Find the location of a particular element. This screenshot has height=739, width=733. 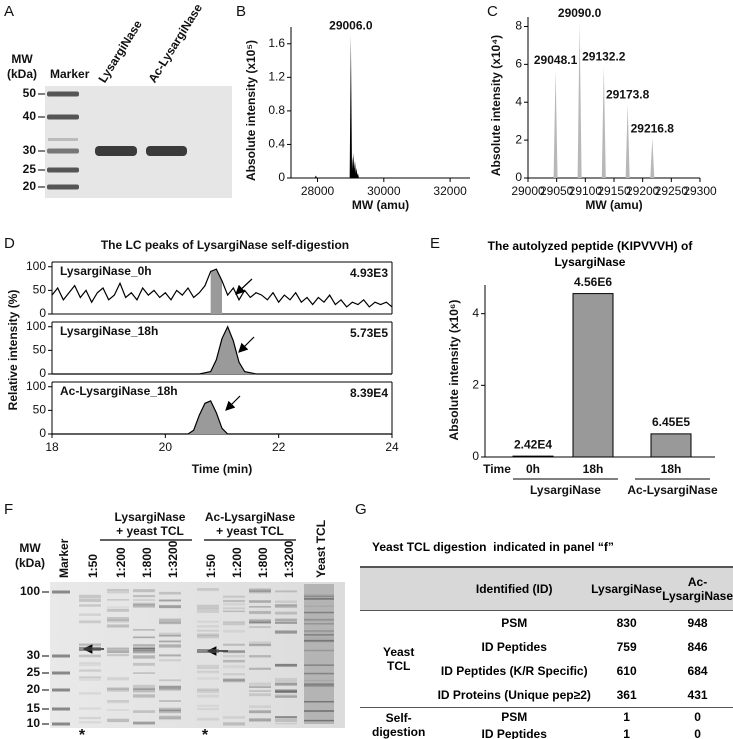

group-label: Ac-LysargiNase is located at coordinates (250, 517).